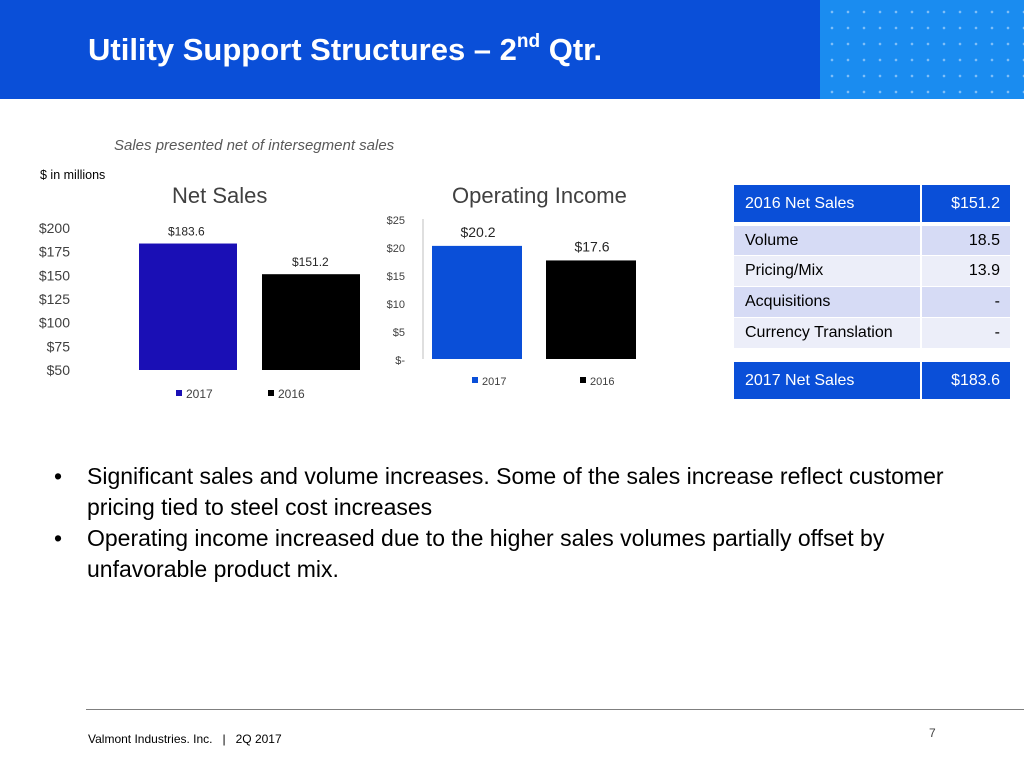 This screenshot has height=768, width=1024. What do you see at coordinates (54, 299) in the screenshot?
I see `y-tick-label: $125` at bounding box center [54, 299].